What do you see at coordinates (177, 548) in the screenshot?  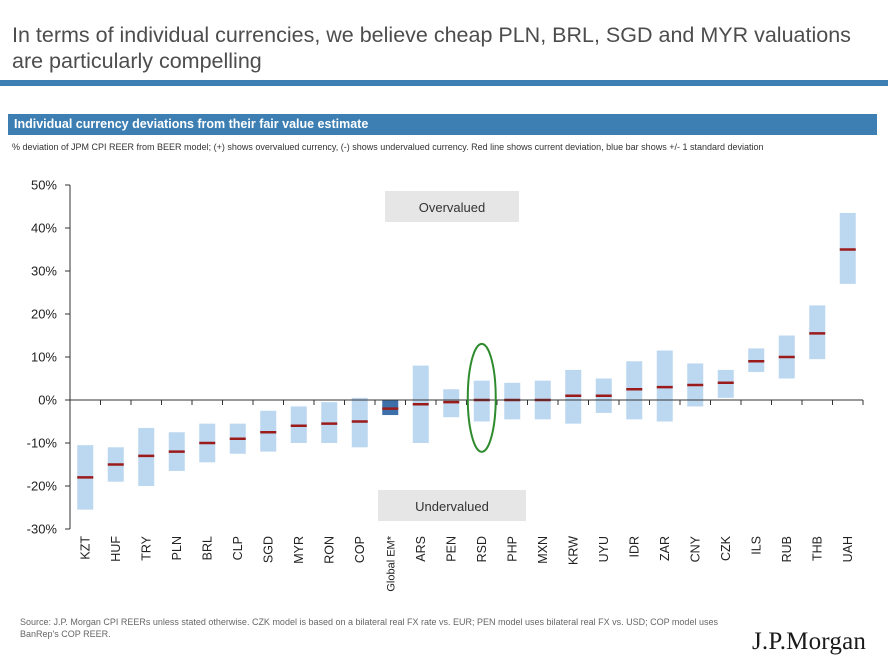 I see `category-label: PLN` at bounding box center [177, 548].